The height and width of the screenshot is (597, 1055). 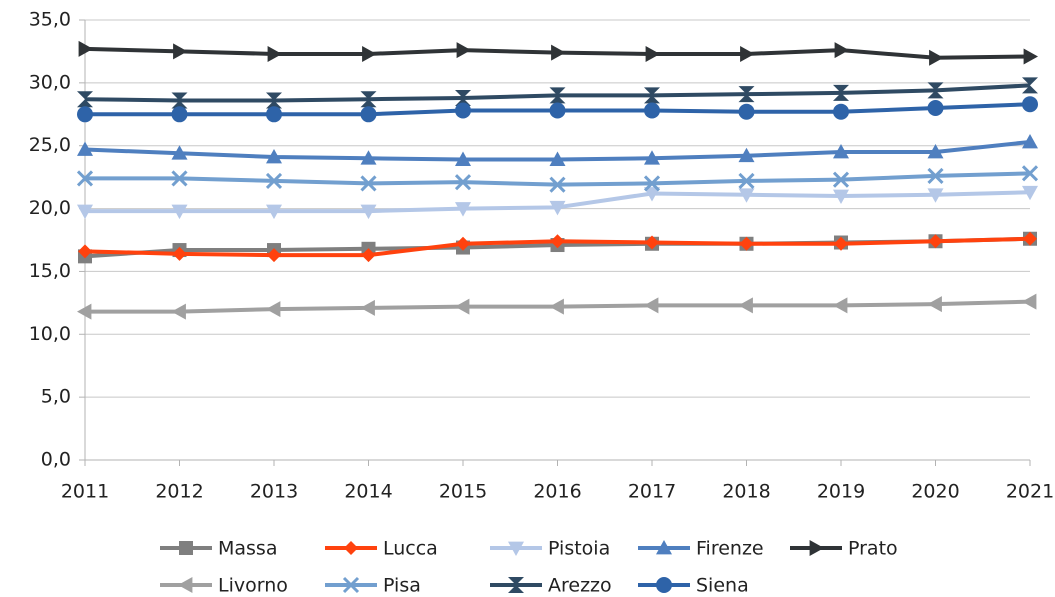 I want to click on x-tick-label: 2015, so click(x=463, y=492).